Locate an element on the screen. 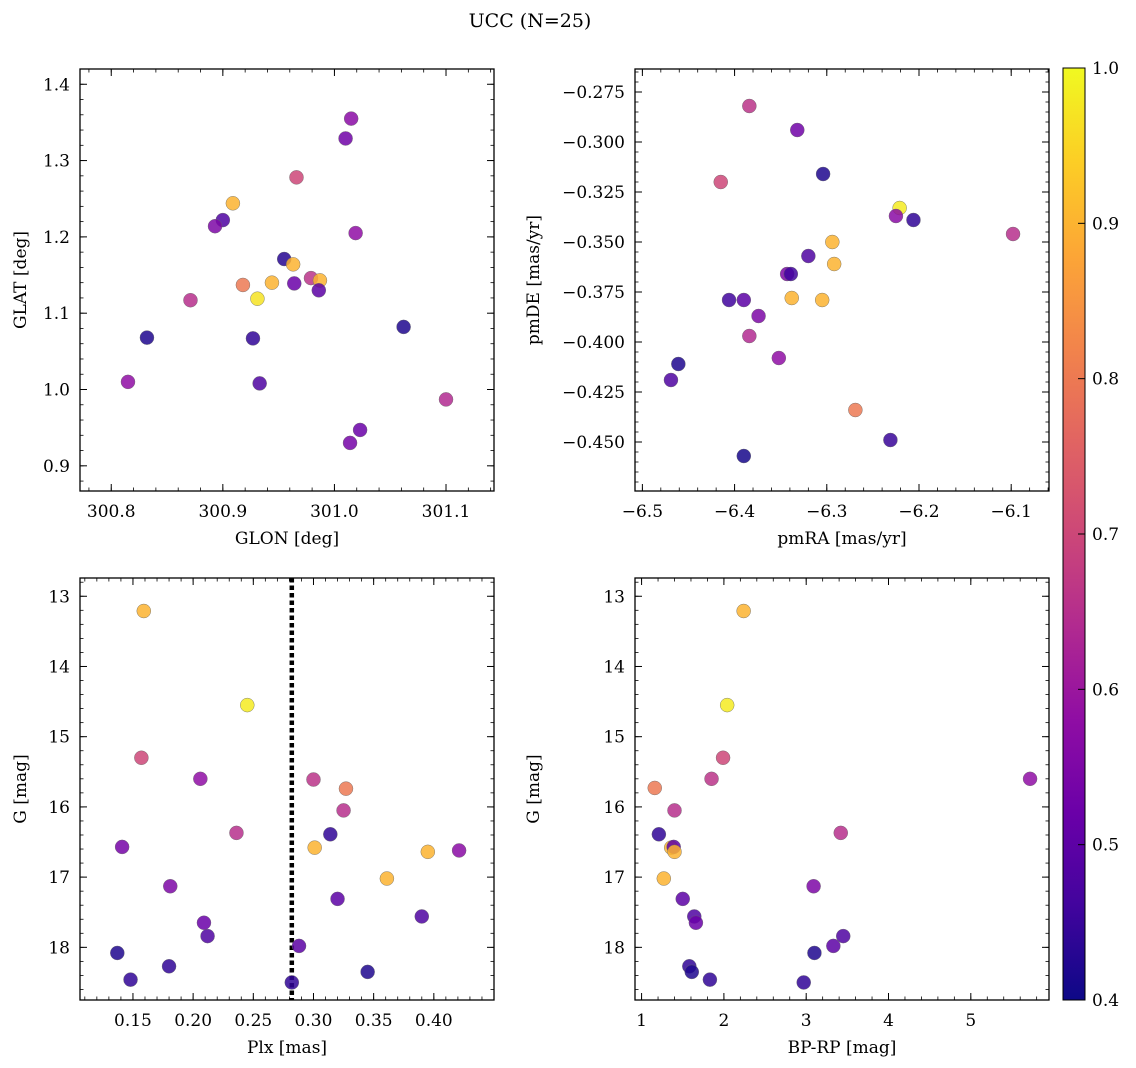  colorbar-tick-label: 0.6 is located at coordinates (1105, 690).